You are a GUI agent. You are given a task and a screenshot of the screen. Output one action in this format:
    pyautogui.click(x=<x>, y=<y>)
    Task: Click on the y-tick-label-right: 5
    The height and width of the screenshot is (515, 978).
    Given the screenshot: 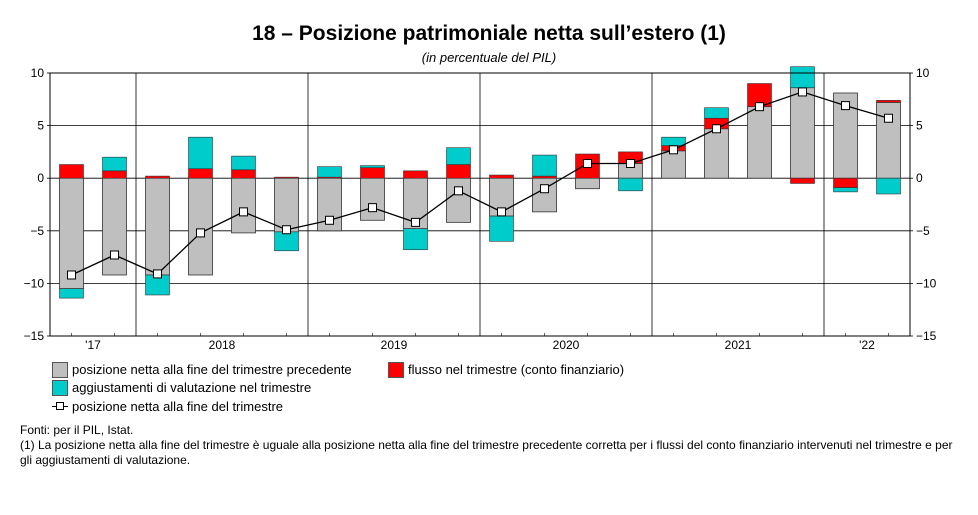 What is the action you would take?
    pyautogui.click(x=919, y=126)
    